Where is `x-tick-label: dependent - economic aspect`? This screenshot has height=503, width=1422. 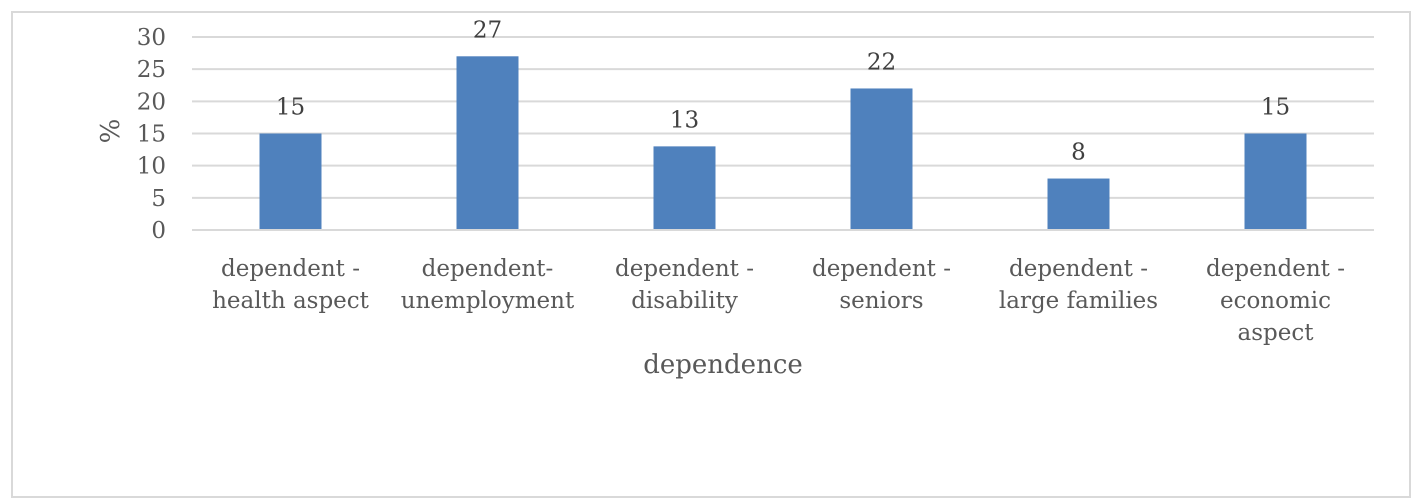
x-tick-label: dependent - economic aspect is located at coordinates (1275, 301).